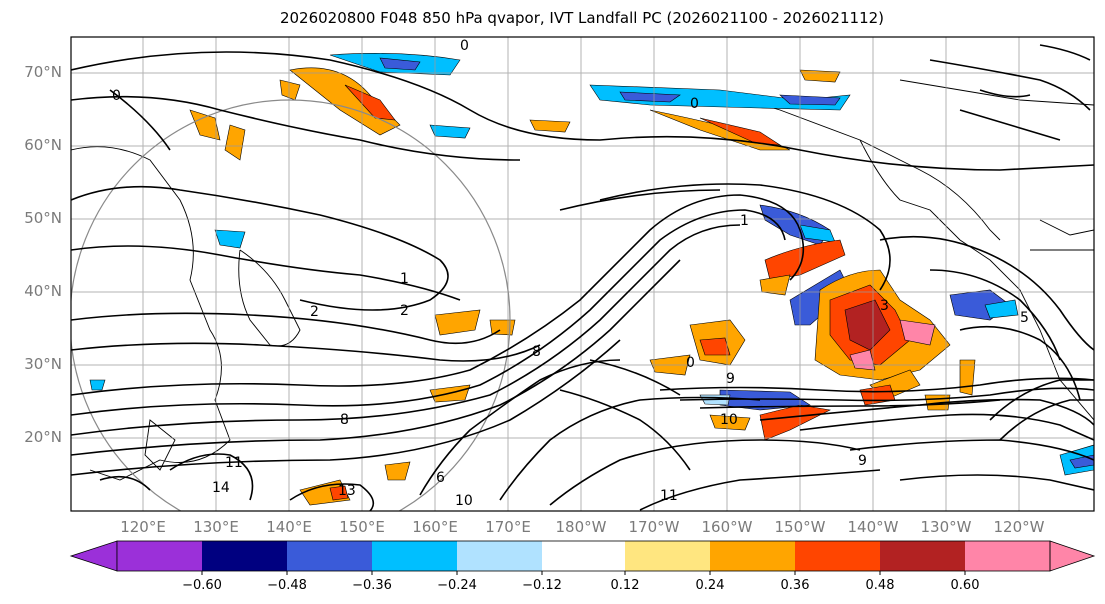 The height and width of the screenshot is (604, 1105). Describe the element at coordinates (625, 585) in the screenshot. I see `colorbar-tick-label: 0.12` at that location.